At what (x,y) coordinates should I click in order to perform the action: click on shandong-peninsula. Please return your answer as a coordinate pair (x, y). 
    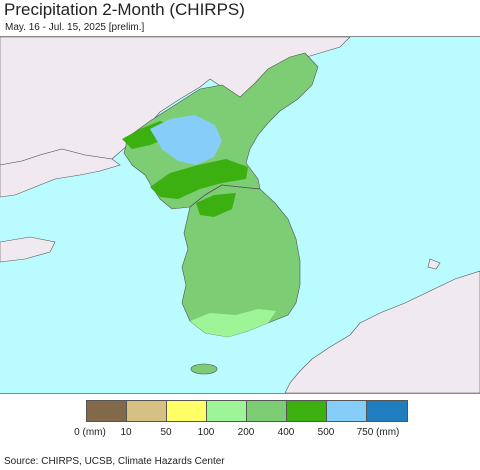
    Looking at the image, I should click on (28, 249).